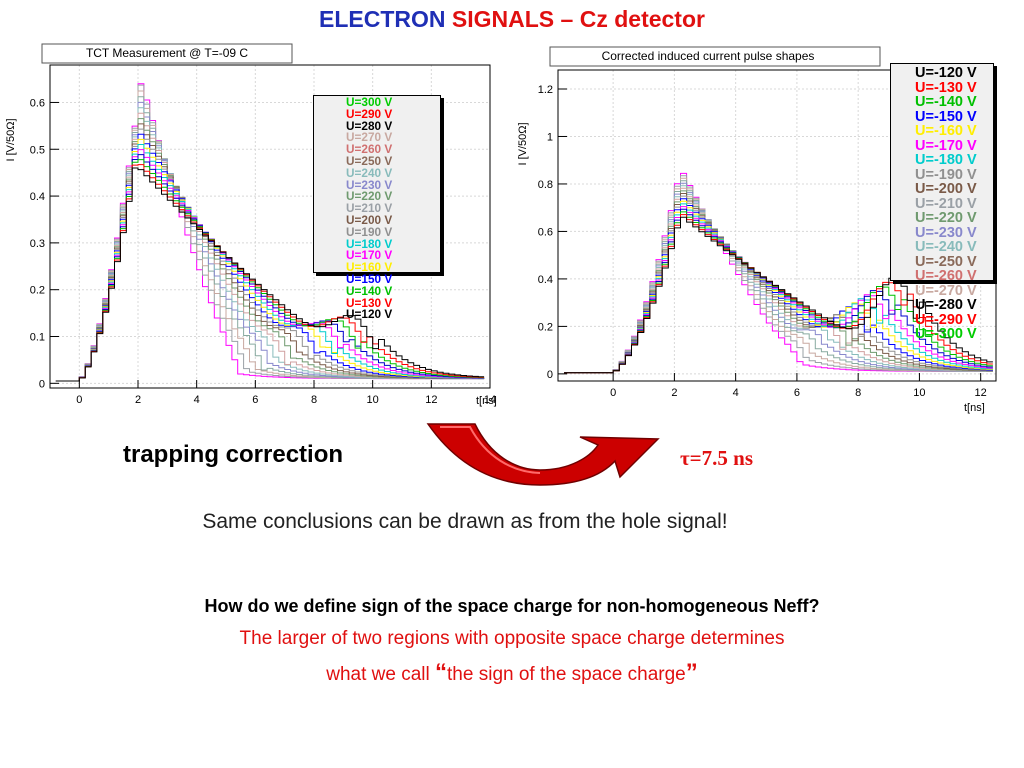  What do you see at coordinates (946, 116) in the screenshot?
I see `legend-entry: U=-150 V` at bounding box center [946, 116].